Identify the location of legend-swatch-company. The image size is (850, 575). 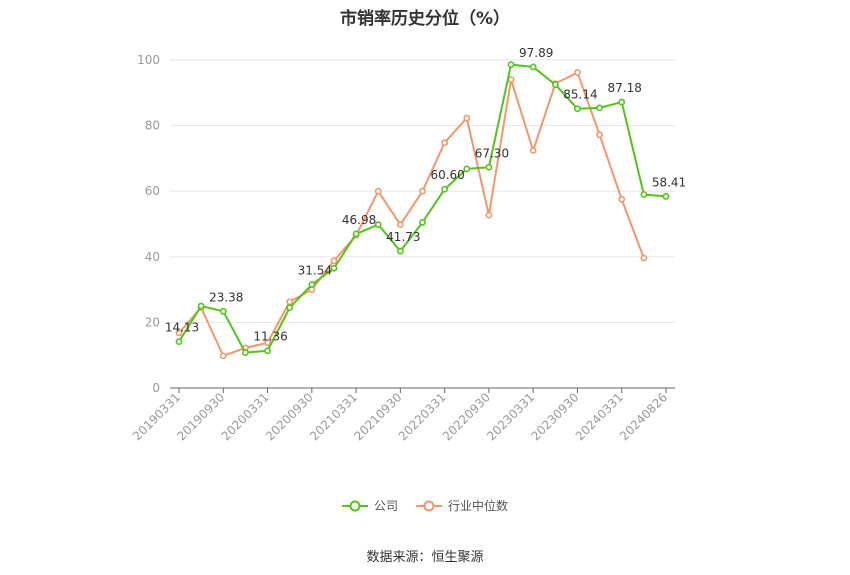
(354, 505).